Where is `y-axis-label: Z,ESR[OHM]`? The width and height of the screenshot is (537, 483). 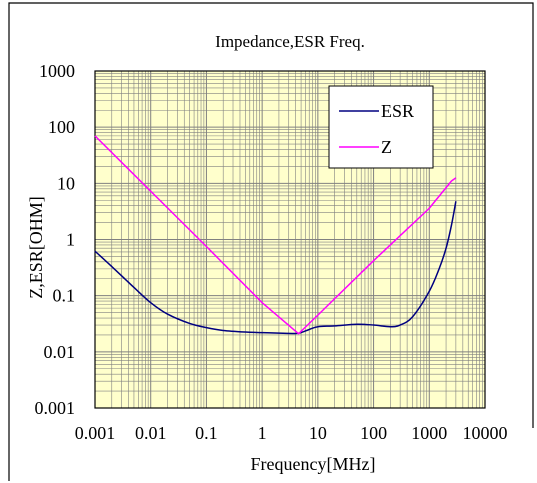 y-axis-label: Z,ESR[OHM] is located at coordinates (36, 247).